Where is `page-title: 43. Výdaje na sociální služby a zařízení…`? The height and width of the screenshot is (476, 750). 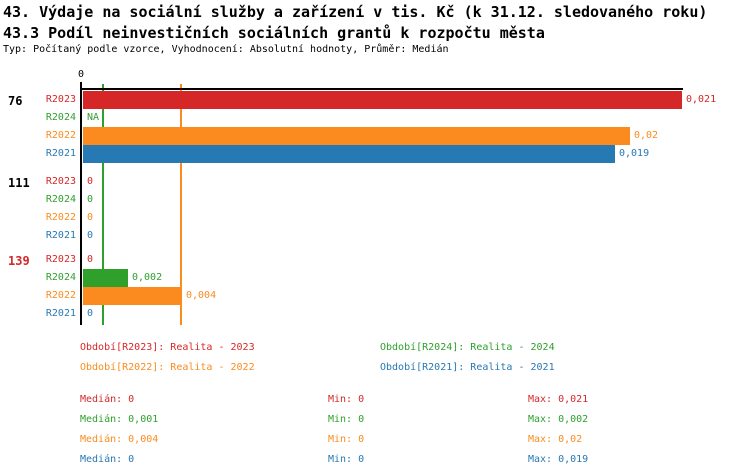
page-title: 43. Výdaje na sociální služby a zařízení… is located at coordinates (355, 12).